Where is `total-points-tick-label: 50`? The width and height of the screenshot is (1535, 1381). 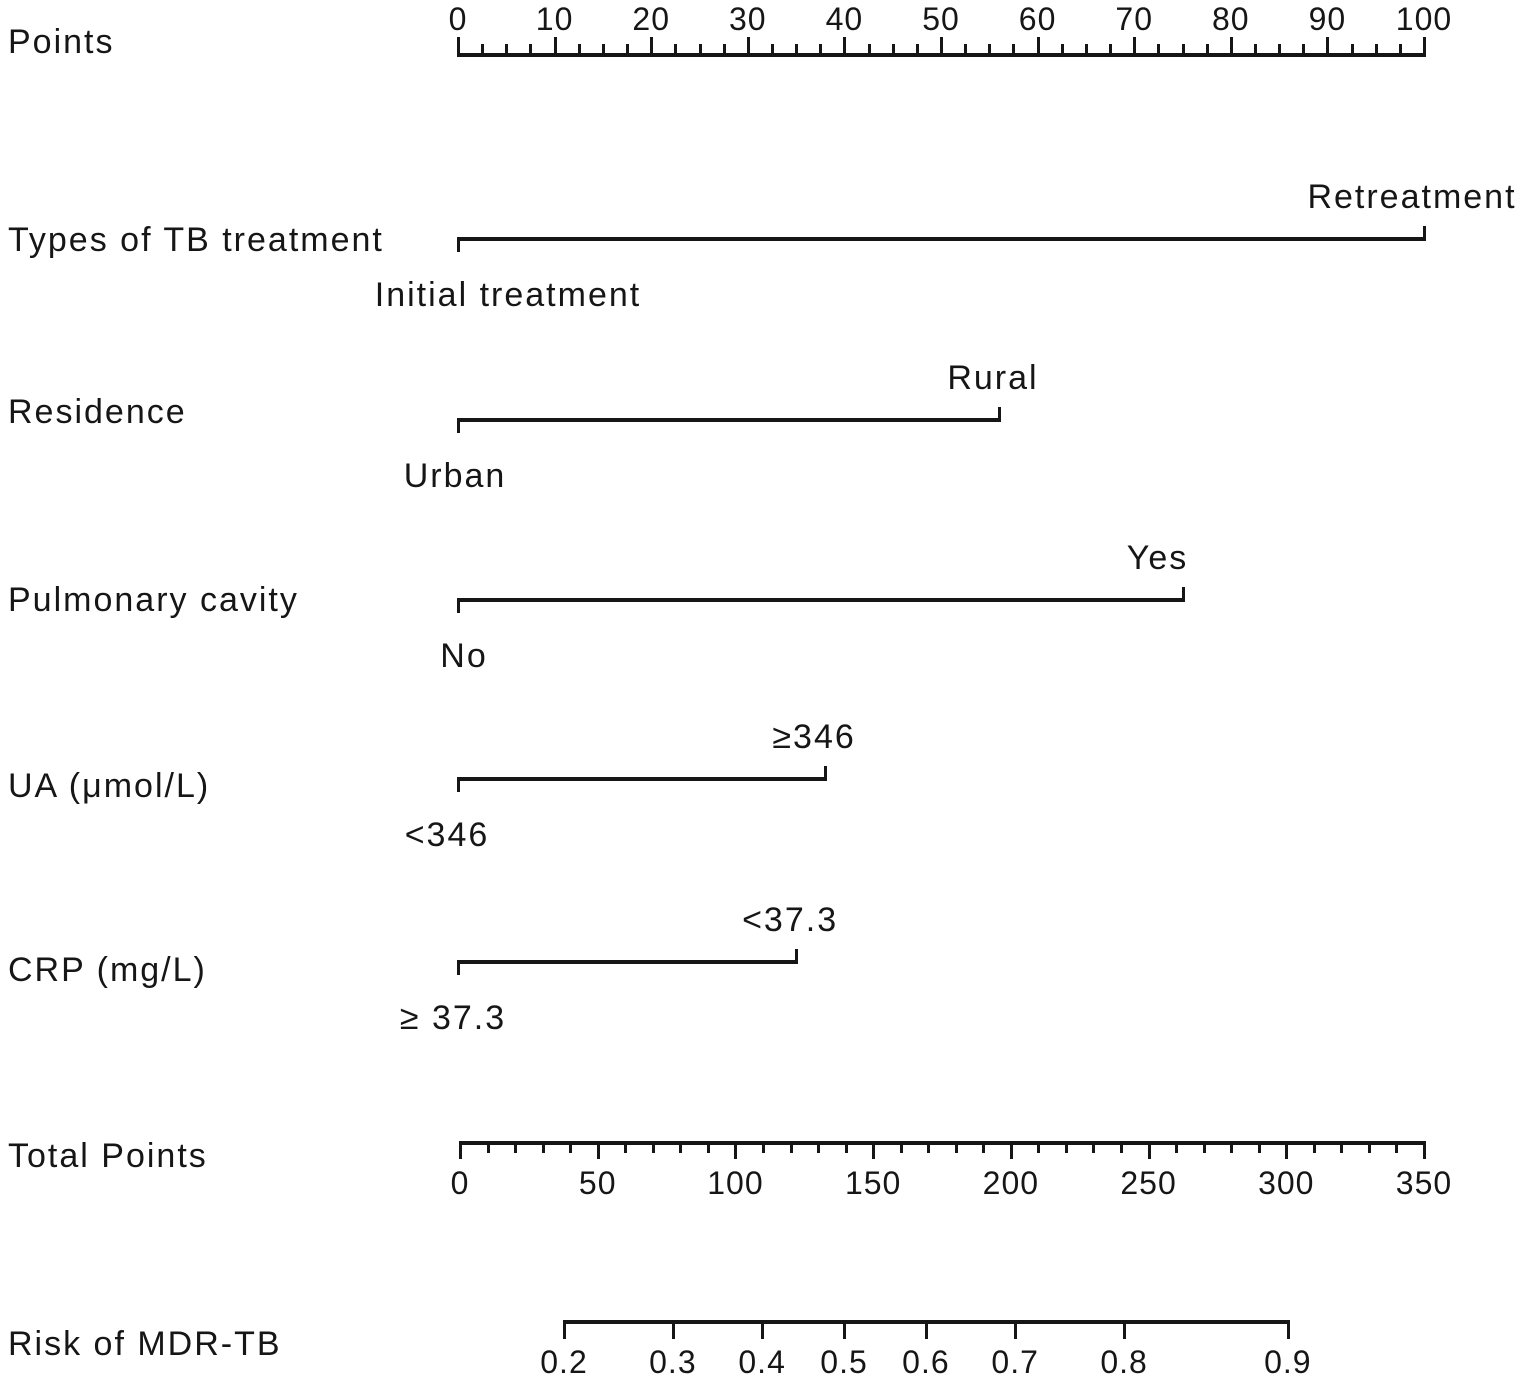
total-points-tick-label: 50 is located at coordinates (597, 1183).